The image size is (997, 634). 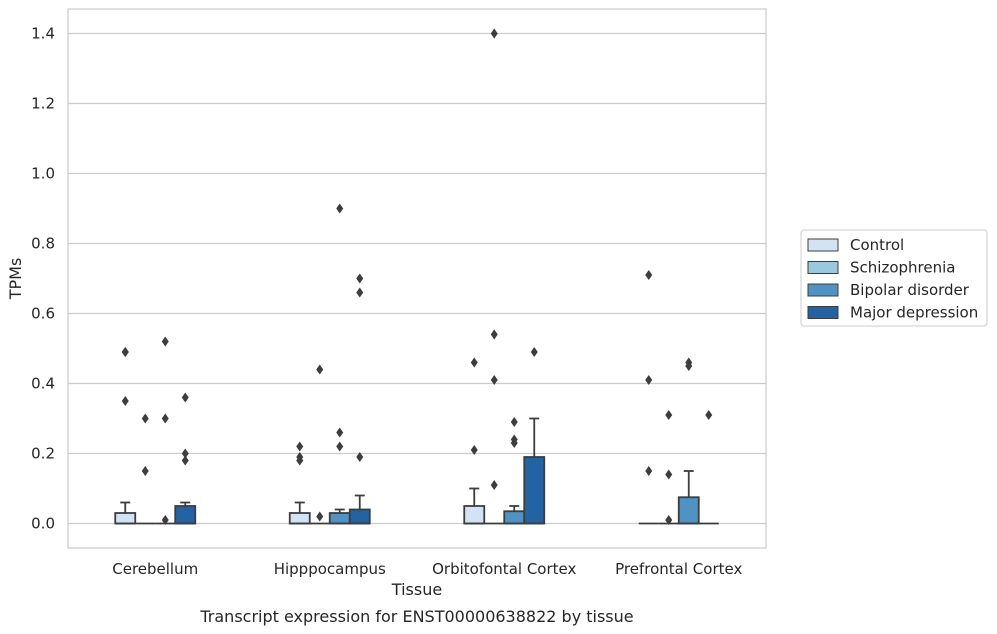 What do you see at coordinates (43, 454) in the screenshot?
I see `y-tick-label: 0.2` at bounding box center [43, 454].